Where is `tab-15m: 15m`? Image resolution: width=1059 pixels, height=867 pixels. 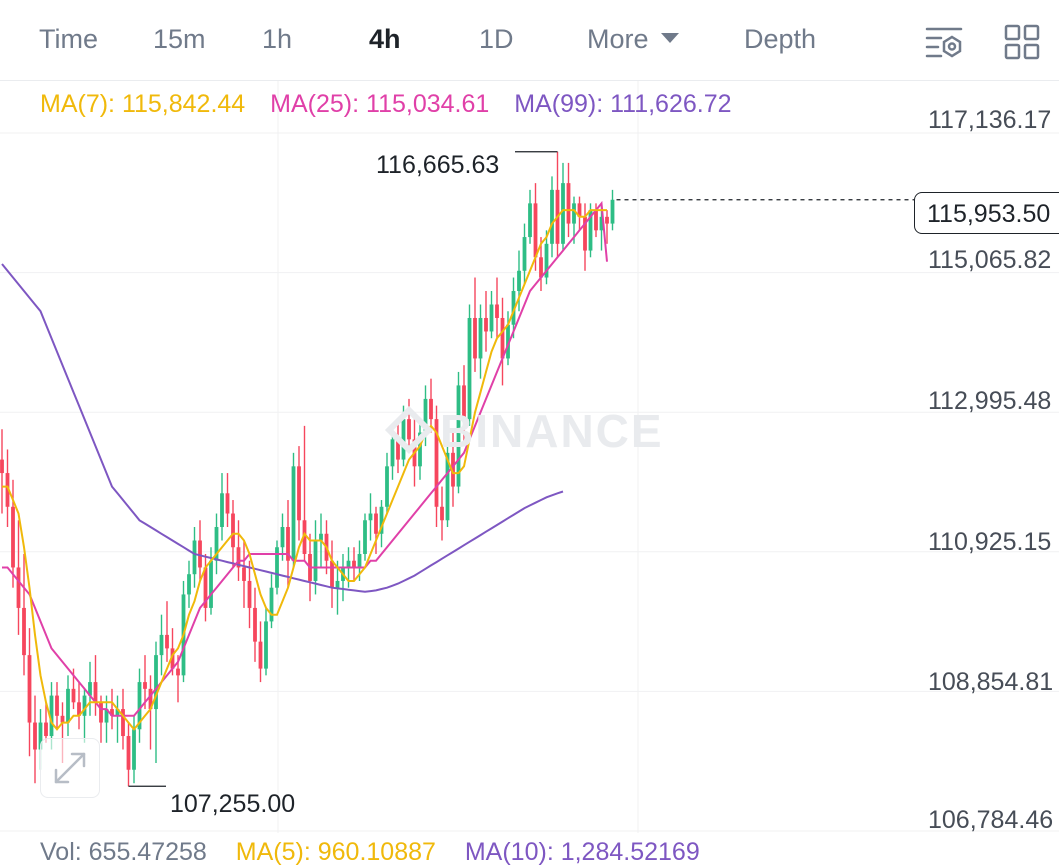
tab-15m: 15m is located at coordinates (179, 39).